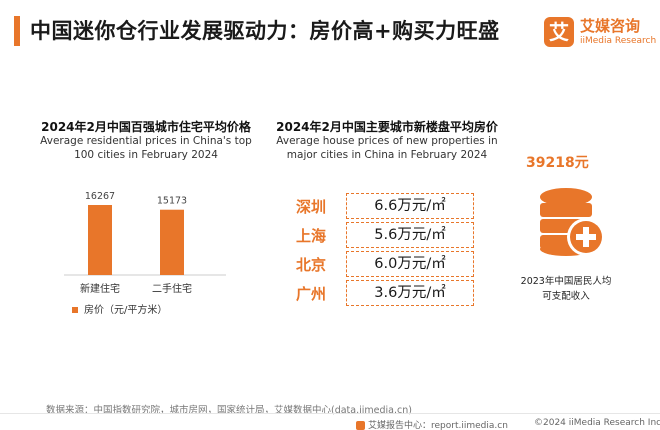 This screenshot has width=660, height=430. What do you see at coordinates (557, 163) in the screenshot?
I see `income-value: 39218元` at bounding box center [557, 163].